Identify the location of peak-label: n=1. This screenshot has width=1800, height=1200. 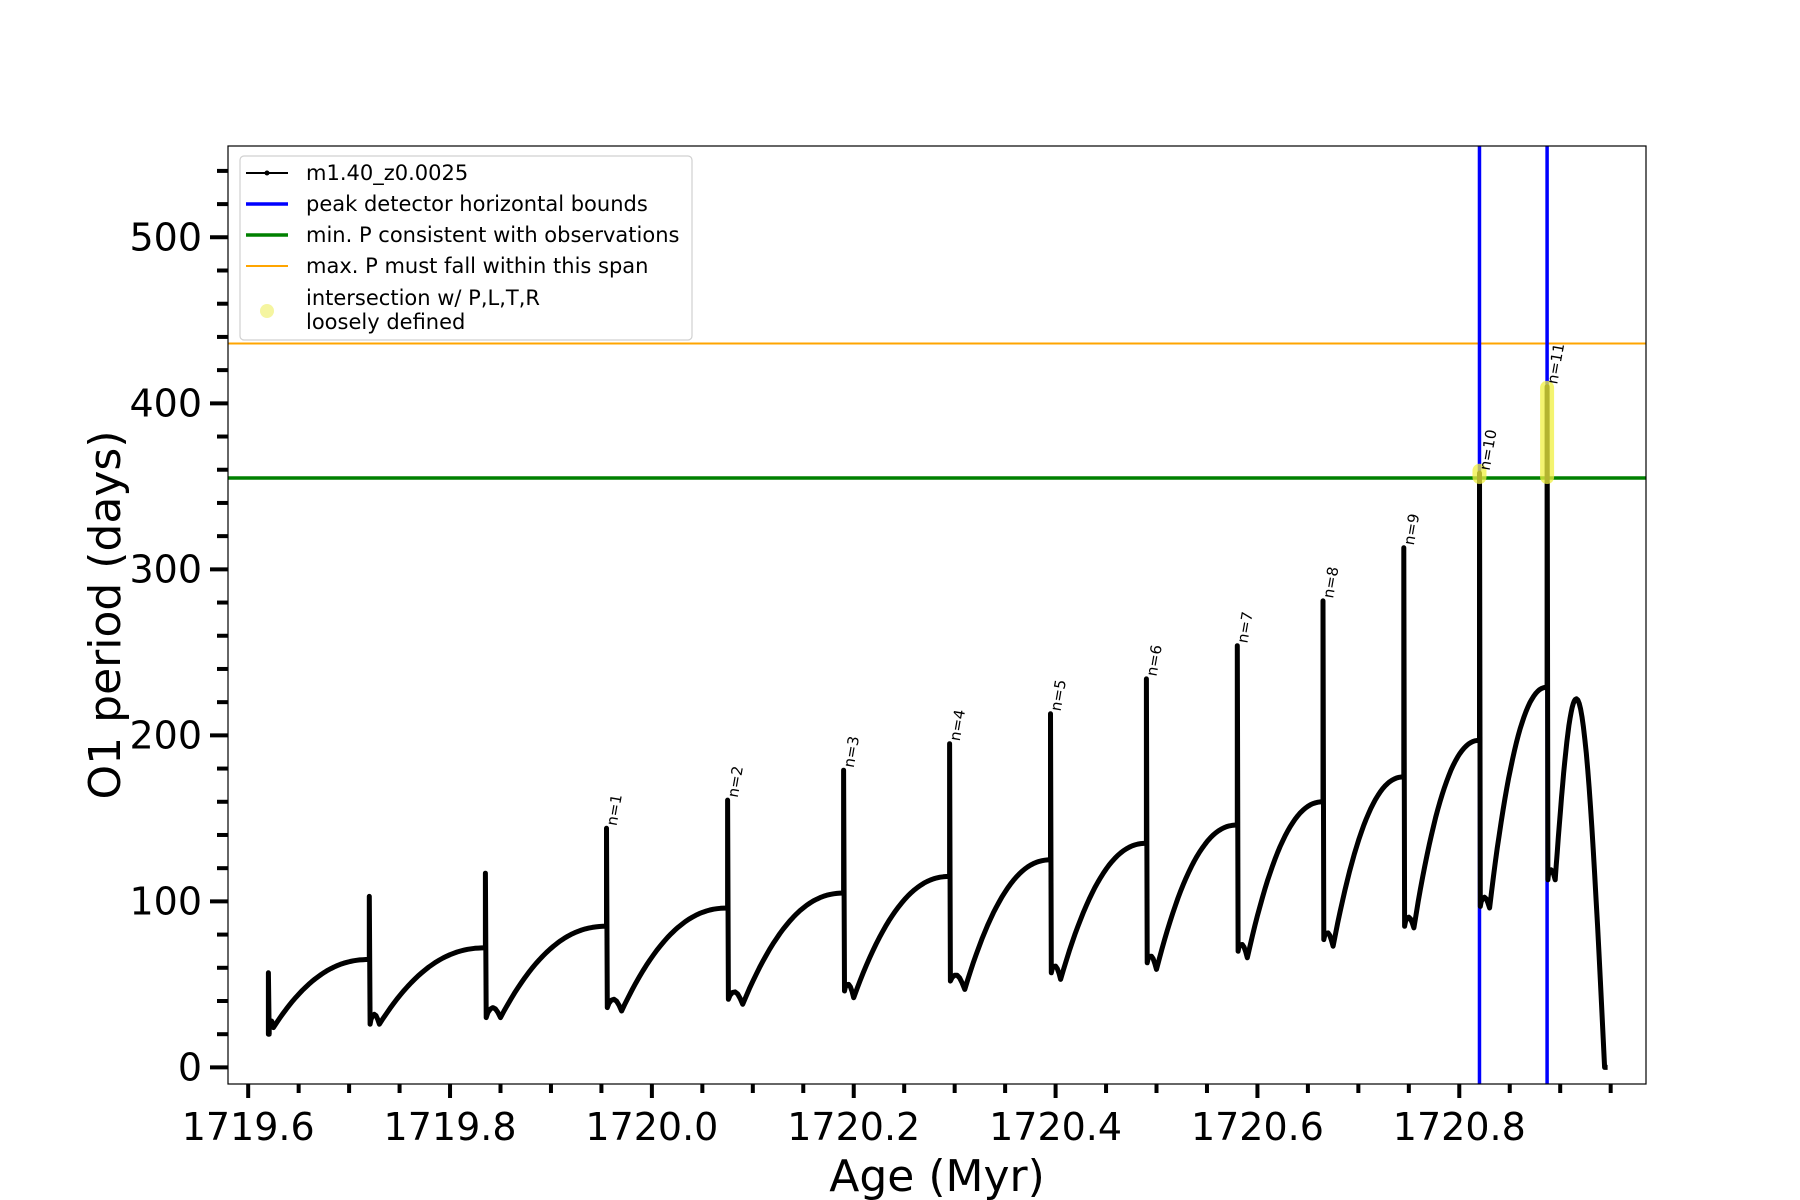
(614, 810).